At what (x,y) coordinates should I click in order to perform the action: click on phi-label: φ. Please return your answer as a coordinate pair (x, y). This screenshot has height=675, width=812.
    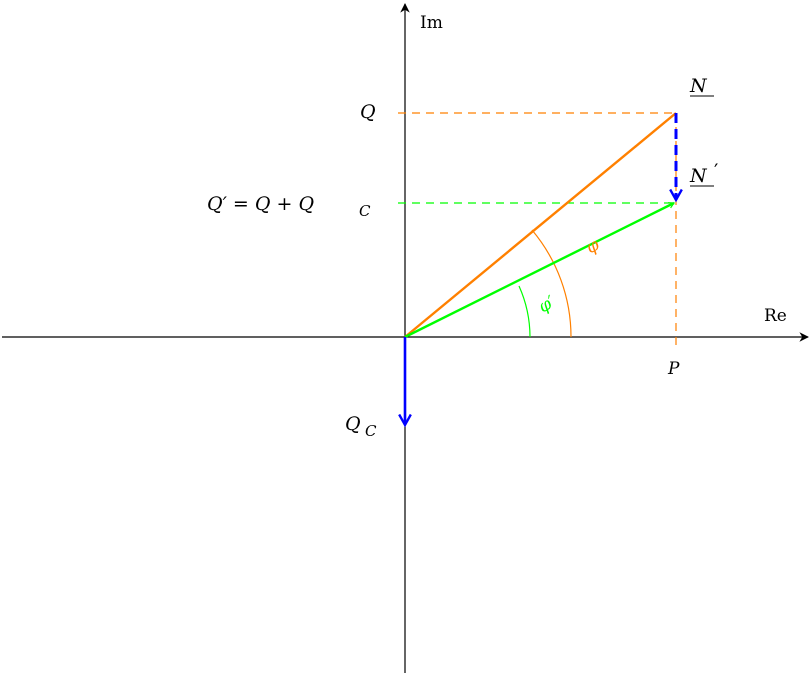
    Looking at the image, I should click on (593, 246).